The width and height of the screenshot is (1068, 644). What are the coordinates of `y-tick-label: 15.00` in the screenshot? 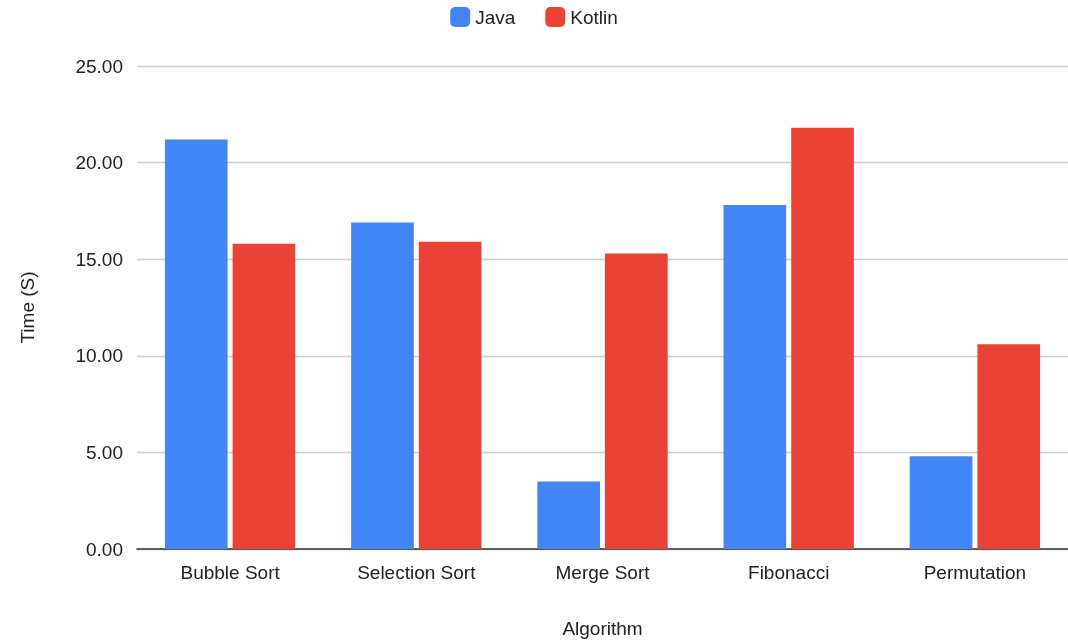 It's located at (99, 259).